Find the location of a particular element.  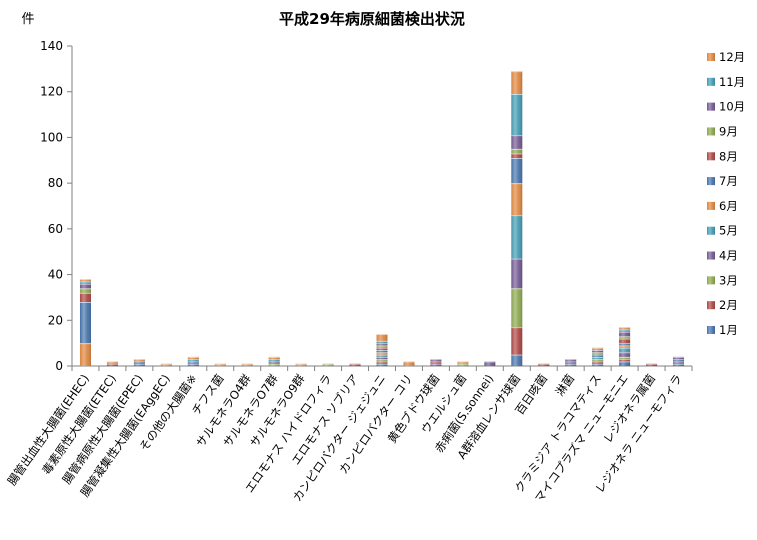

legend-label: 7月 is located at coordinates (728, 181).